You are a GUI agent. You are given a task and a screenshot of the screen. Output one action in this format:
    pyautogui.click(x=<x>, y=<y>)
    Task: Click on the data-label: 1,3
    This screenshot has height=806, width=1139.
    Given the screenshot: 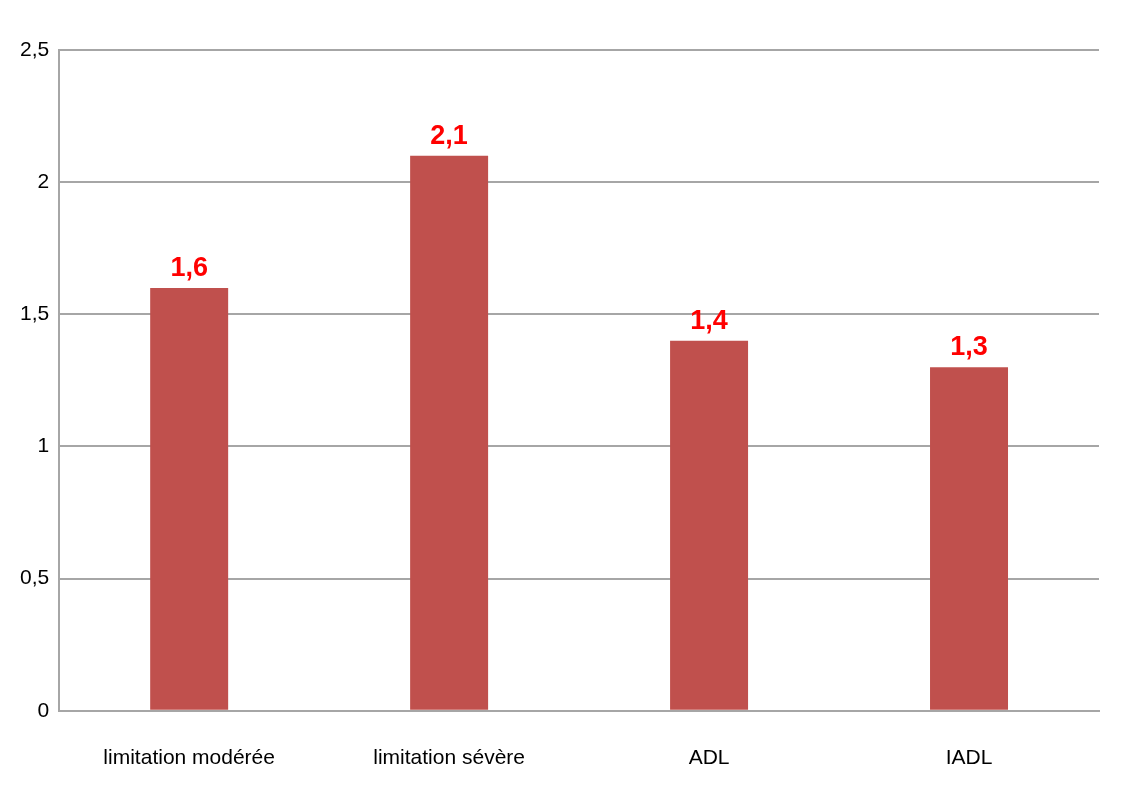 What is the action you would take?
    pyautogui.click(x=969, y=346)
    